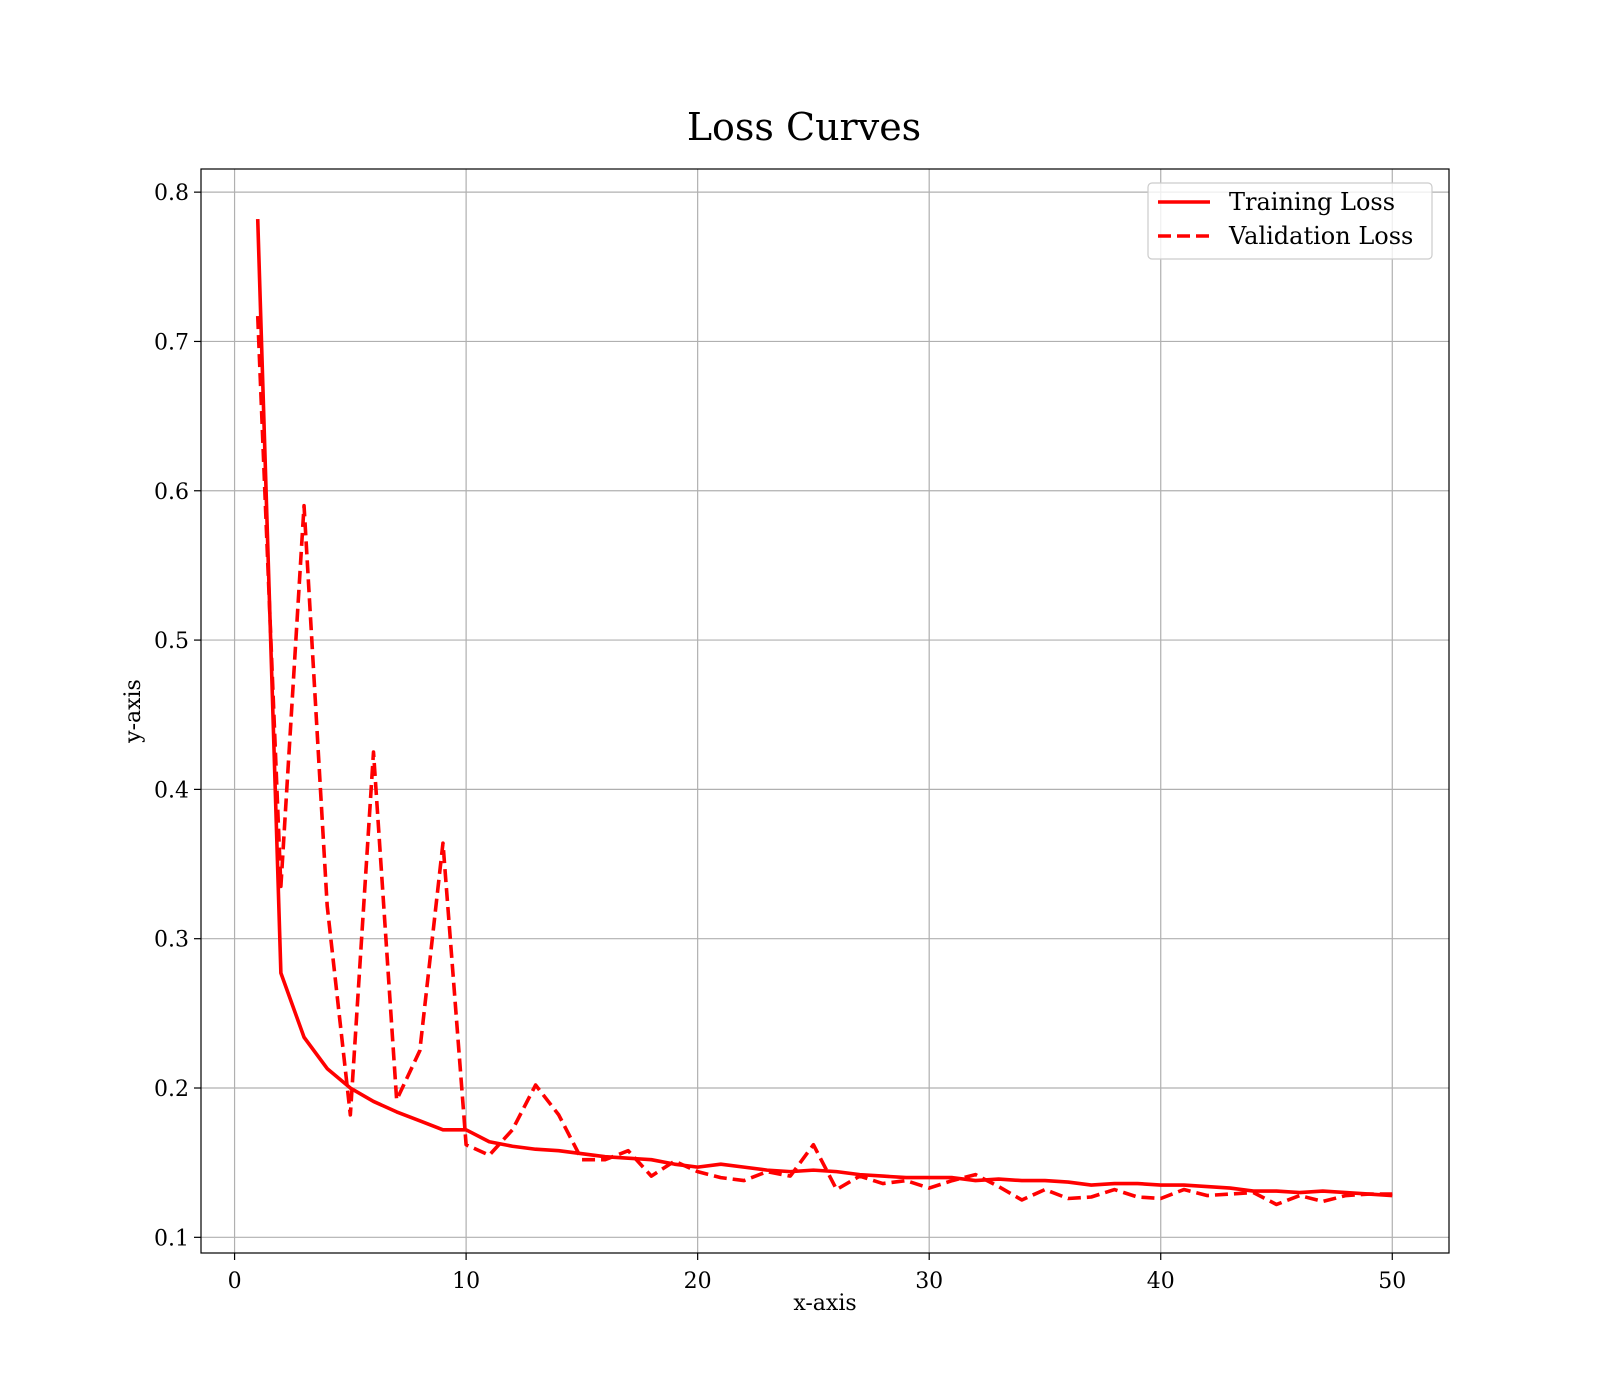  I want to click on legend: Training Loss Validation Loss, so click(1290, 221).